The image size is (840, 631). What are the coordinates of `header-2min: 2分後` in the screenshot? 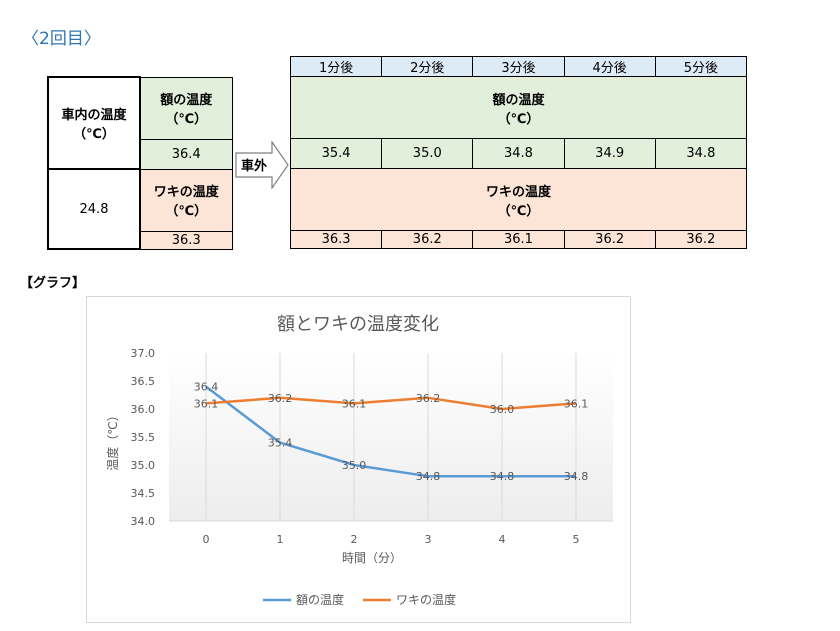 It's located at (427, 66).